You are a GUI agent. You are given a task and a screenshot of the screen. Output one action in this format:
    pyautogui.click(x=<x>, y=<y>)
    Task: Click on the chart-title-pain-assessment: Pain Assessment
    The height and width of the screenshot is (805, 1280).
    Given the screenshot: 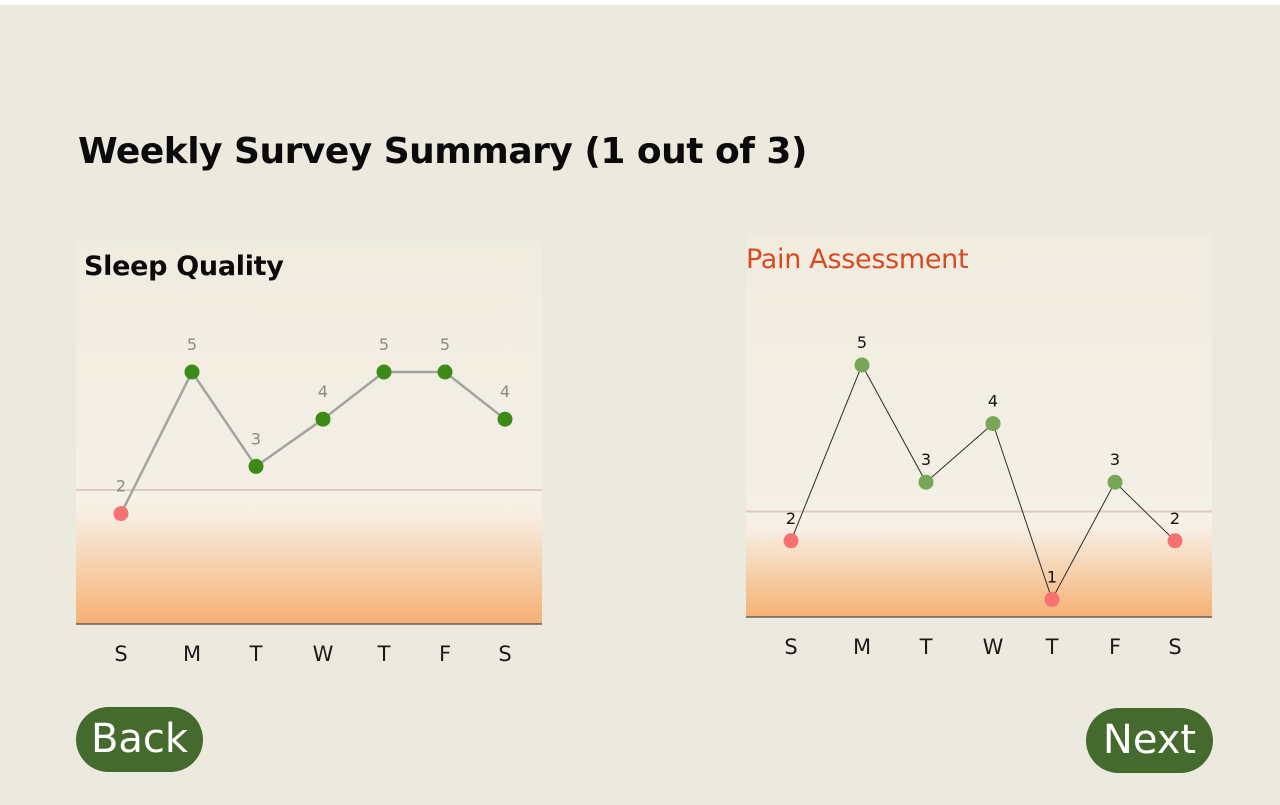 What is the action you would take?
    pyautogui.click(x=857, y=259)
    